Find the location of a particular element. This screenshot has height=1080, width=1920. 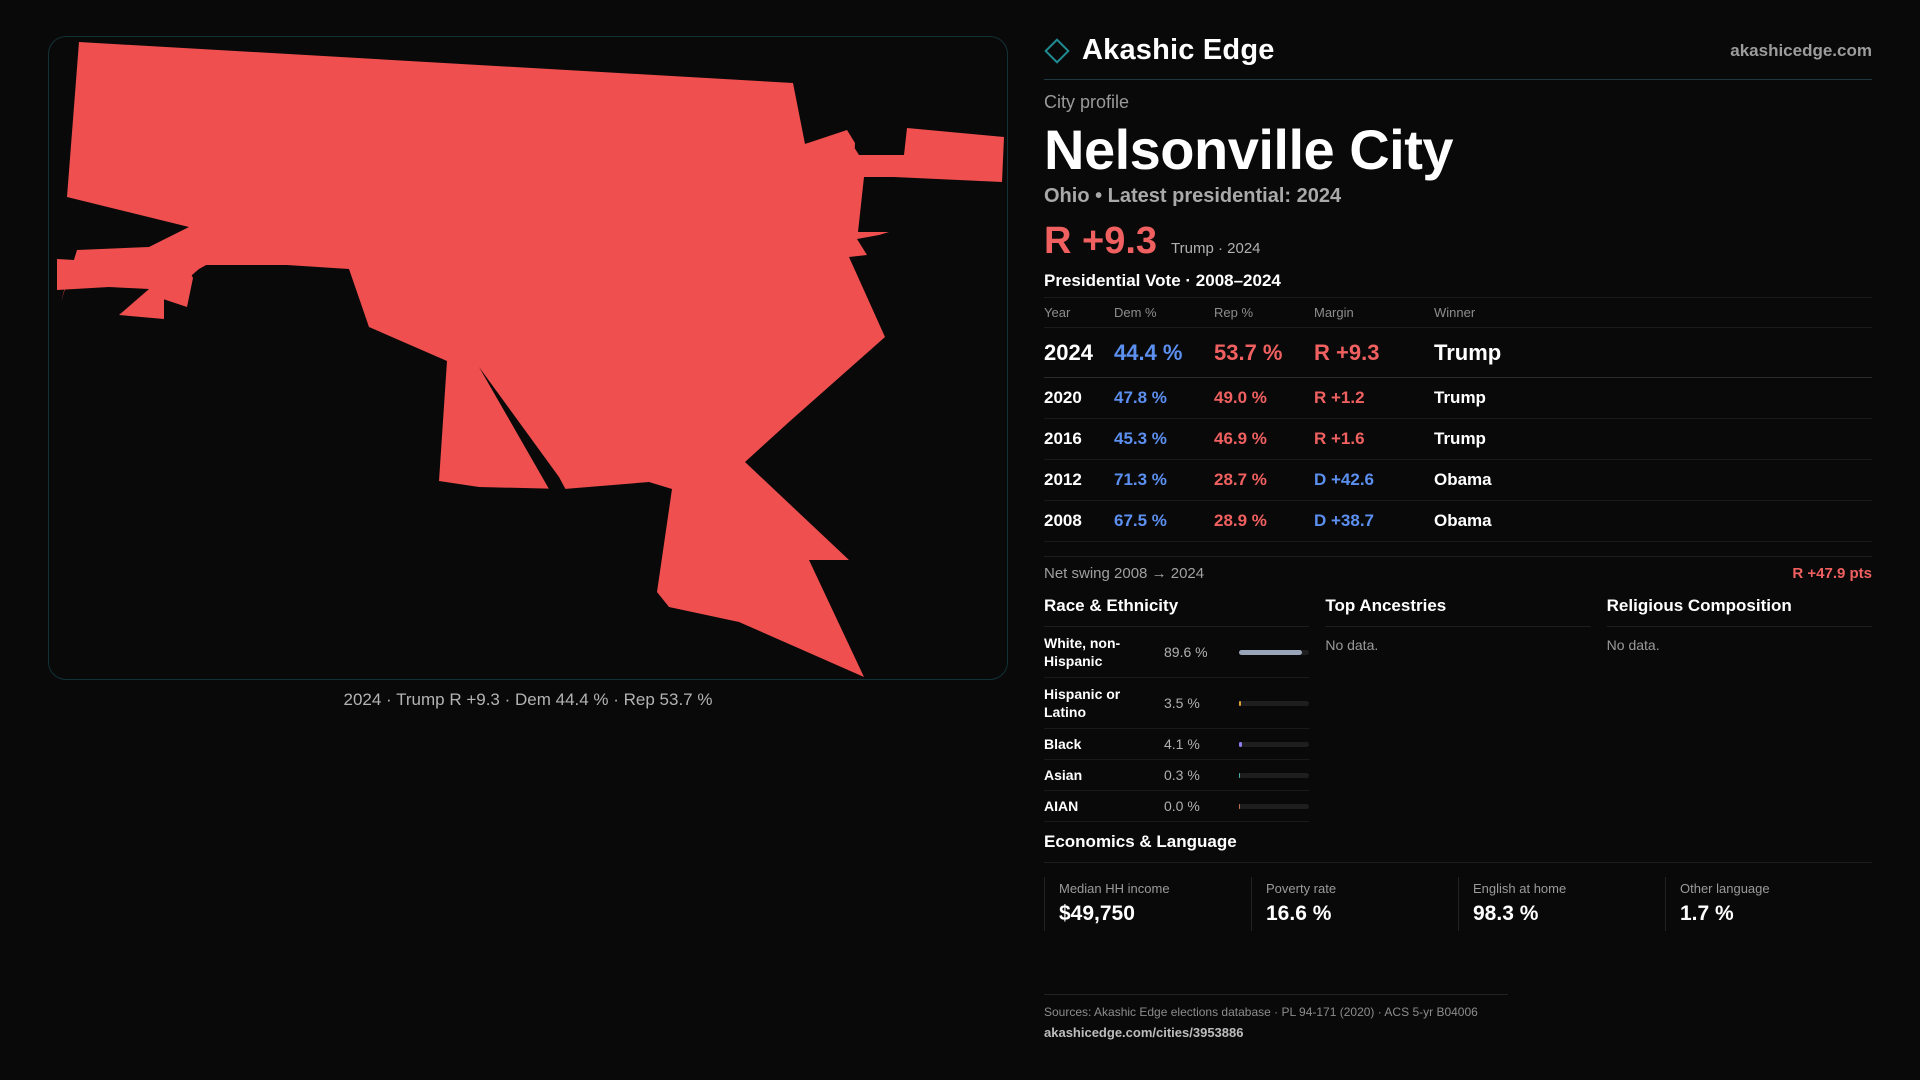

table-header-row: Year Dem % Rep % Margin Winner is located at coordinates (1458, 312).